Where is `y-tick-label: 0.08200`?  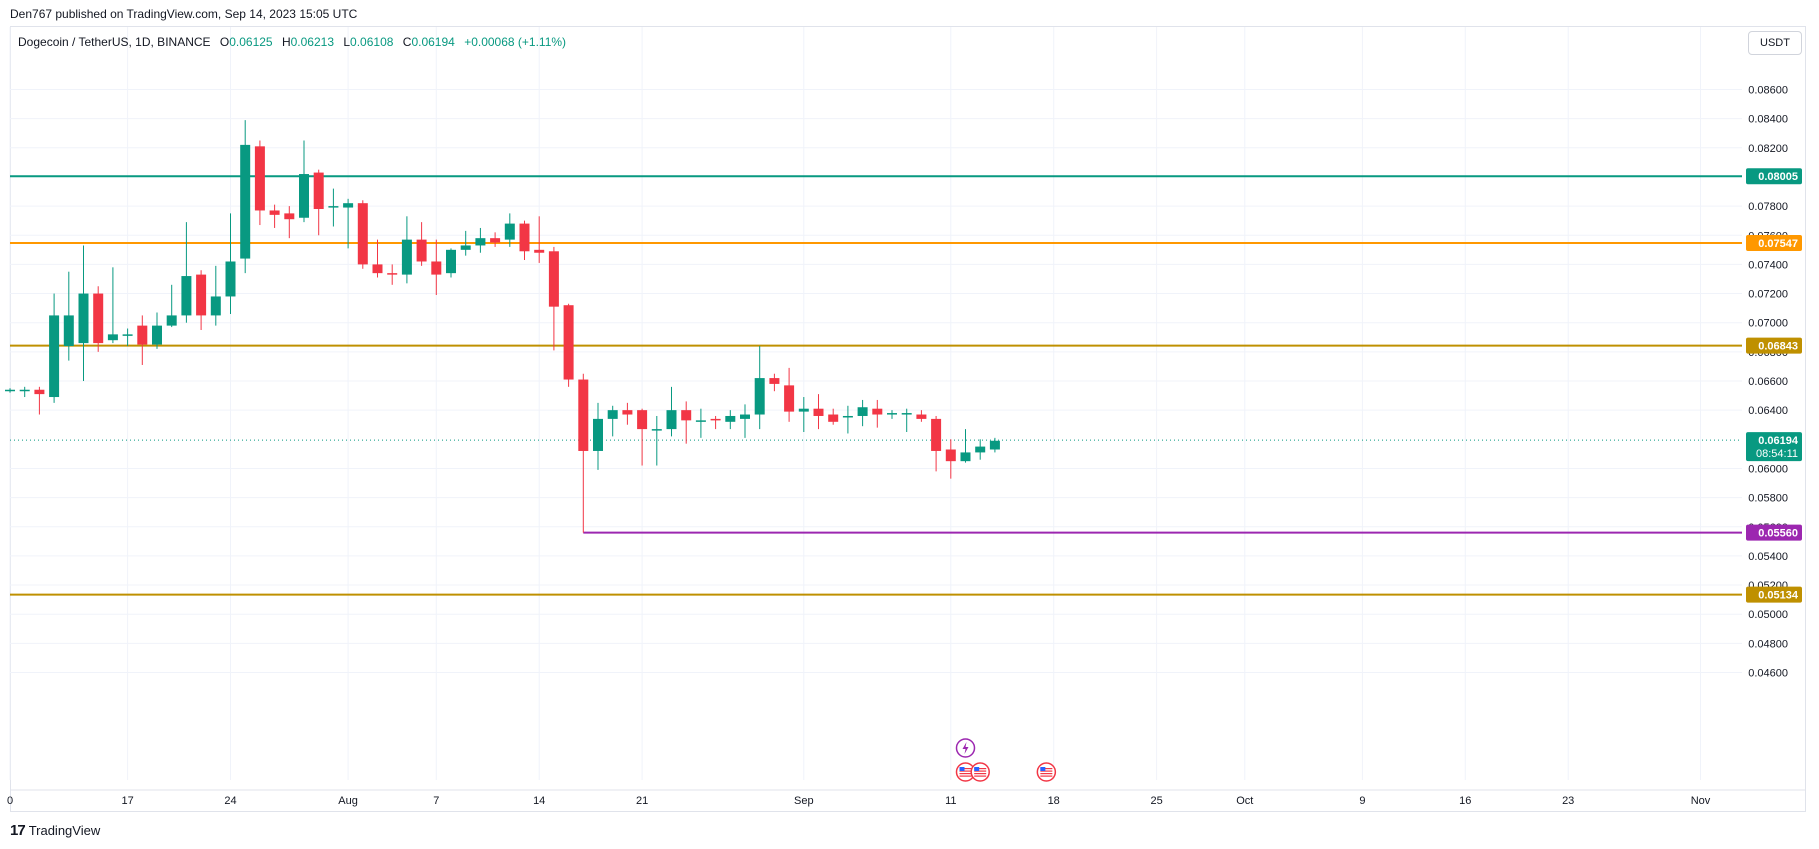 y-tick-label: 0.08200 is located at coordinates (1768, 149).